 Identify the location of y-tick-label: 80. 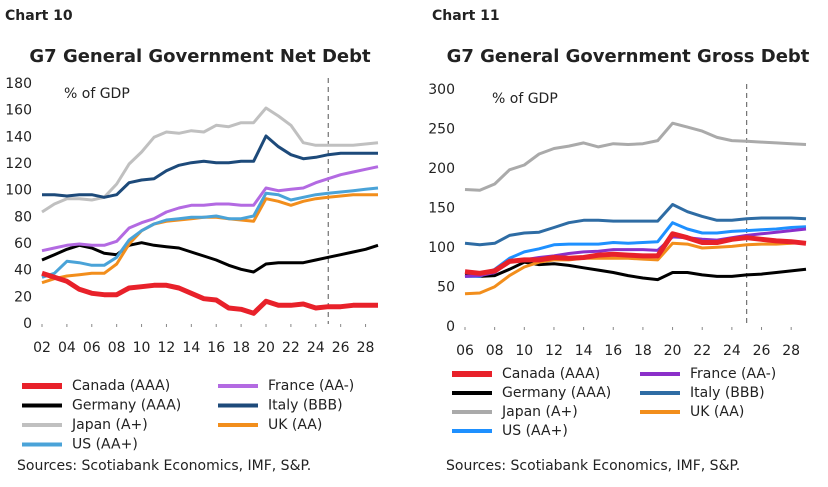
(23, 217).